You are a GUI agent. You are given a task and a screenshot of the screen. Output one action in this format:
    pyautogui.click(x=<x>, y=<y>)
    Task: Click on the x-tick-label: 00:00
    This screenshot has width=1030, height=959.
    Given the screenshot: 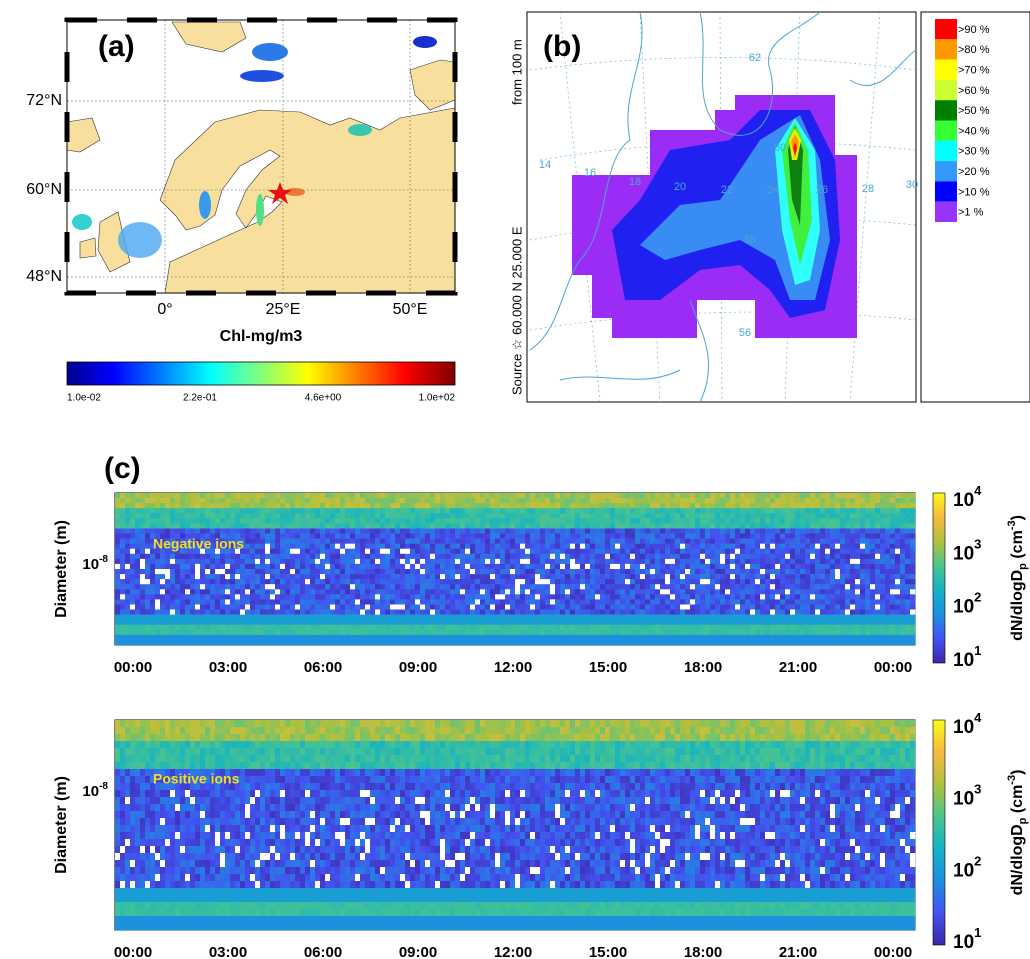 What is the action you would take?
    pyautogui.click(x=133, y=667)
    